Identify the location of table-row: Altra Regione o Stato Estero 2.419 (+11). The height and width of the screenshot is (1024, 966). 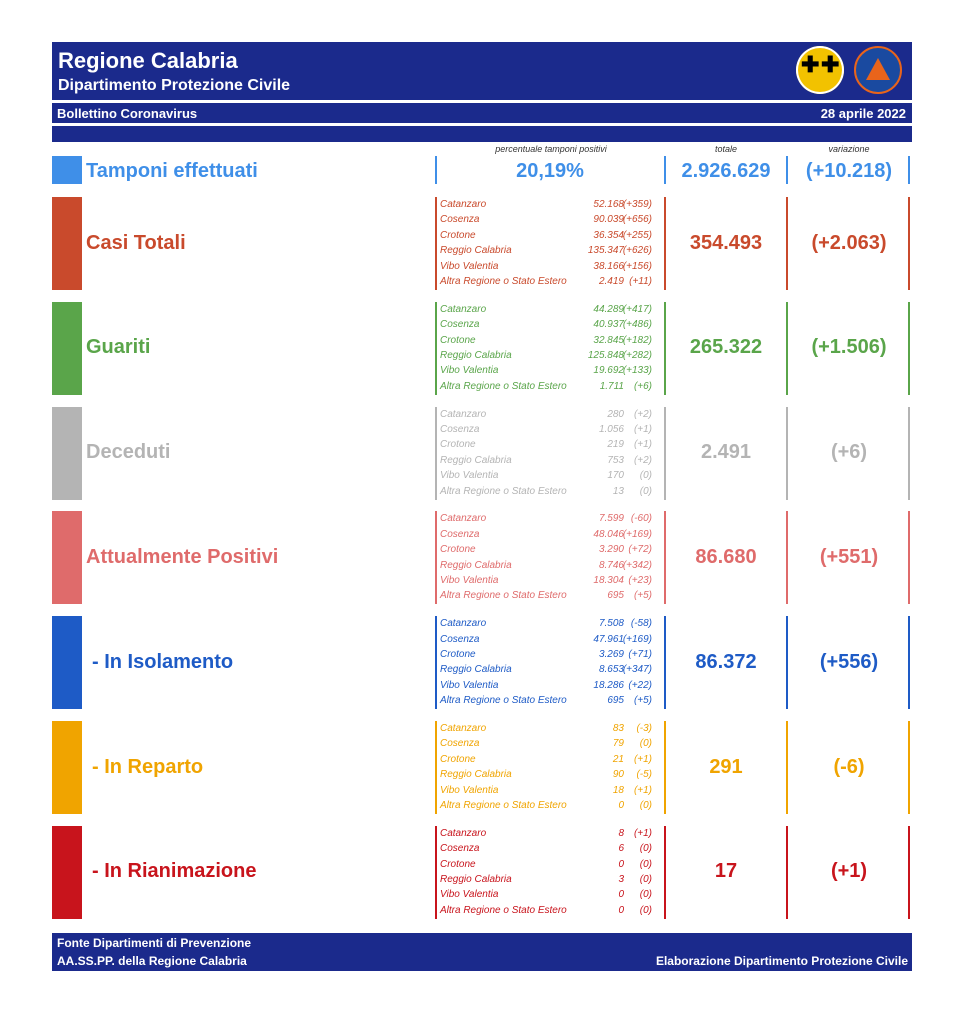
(551, 283).